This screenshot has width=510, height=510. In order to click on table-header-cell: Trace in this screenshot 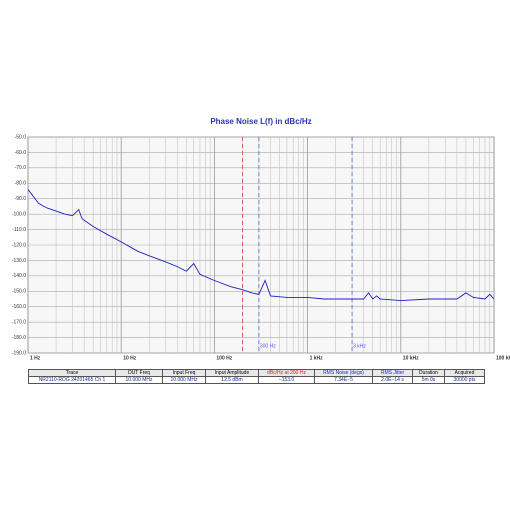, I will do `click(72, 373)`.